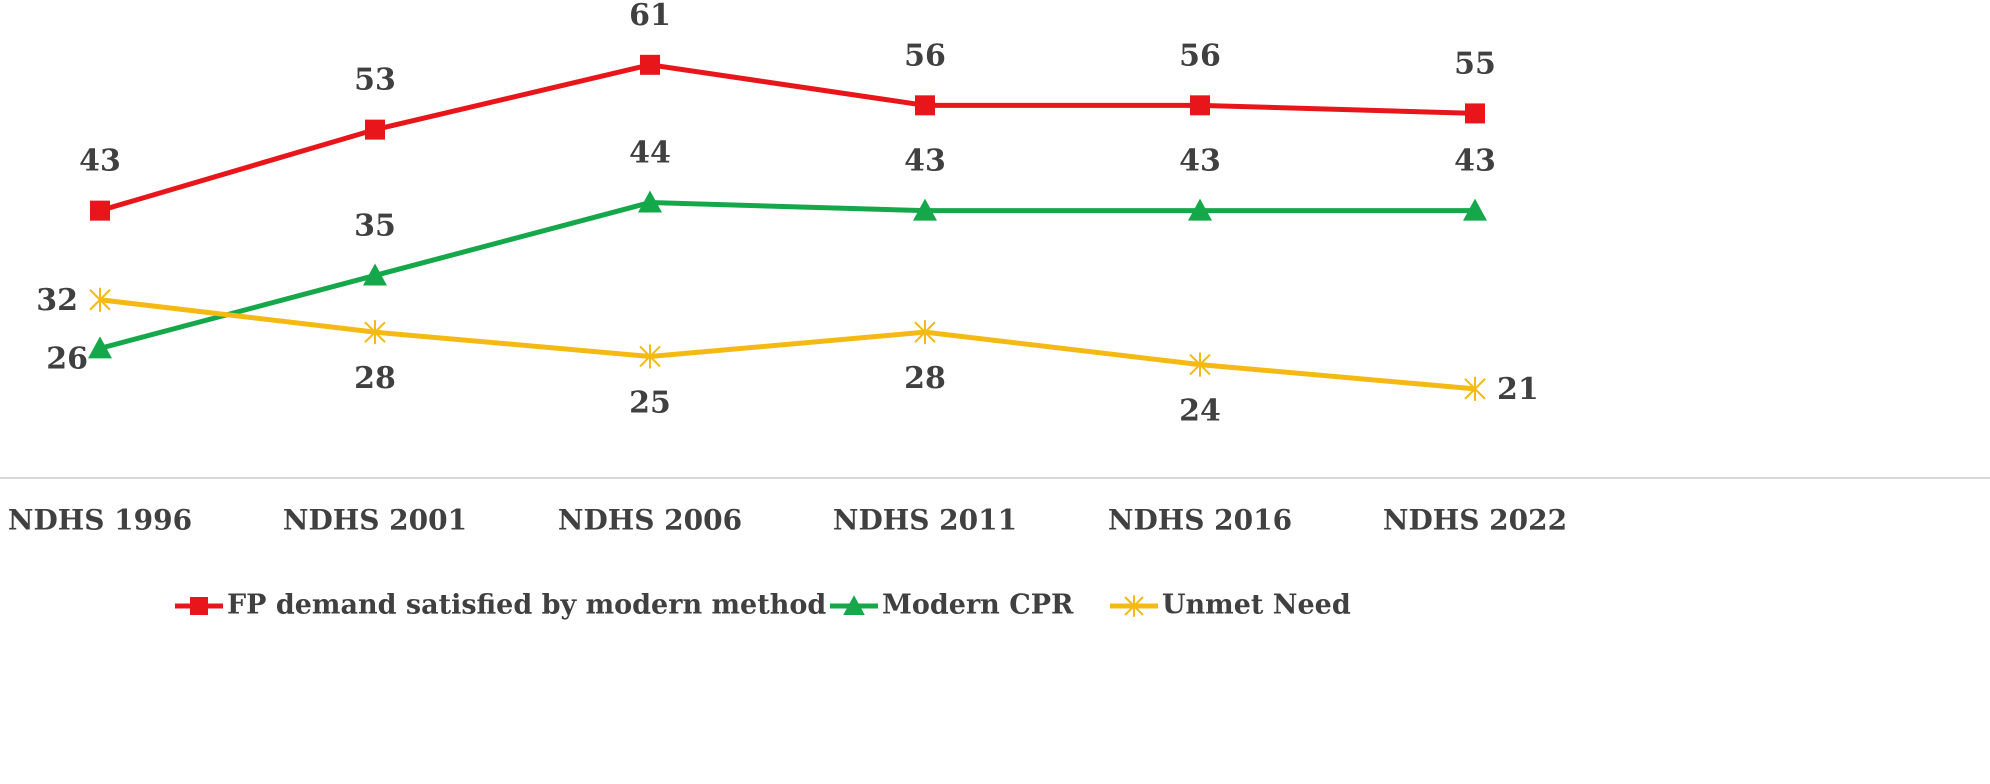  I want to click on data-label: 25, so click(650, 402).